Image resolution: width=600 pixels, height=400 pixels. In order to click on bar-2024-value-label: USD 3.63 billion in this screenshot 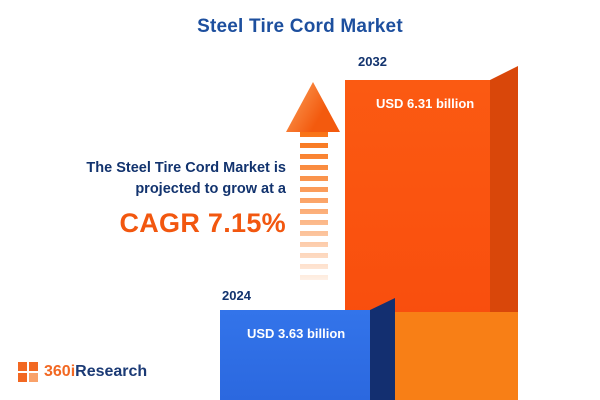, I will do `click(296, 333)`.